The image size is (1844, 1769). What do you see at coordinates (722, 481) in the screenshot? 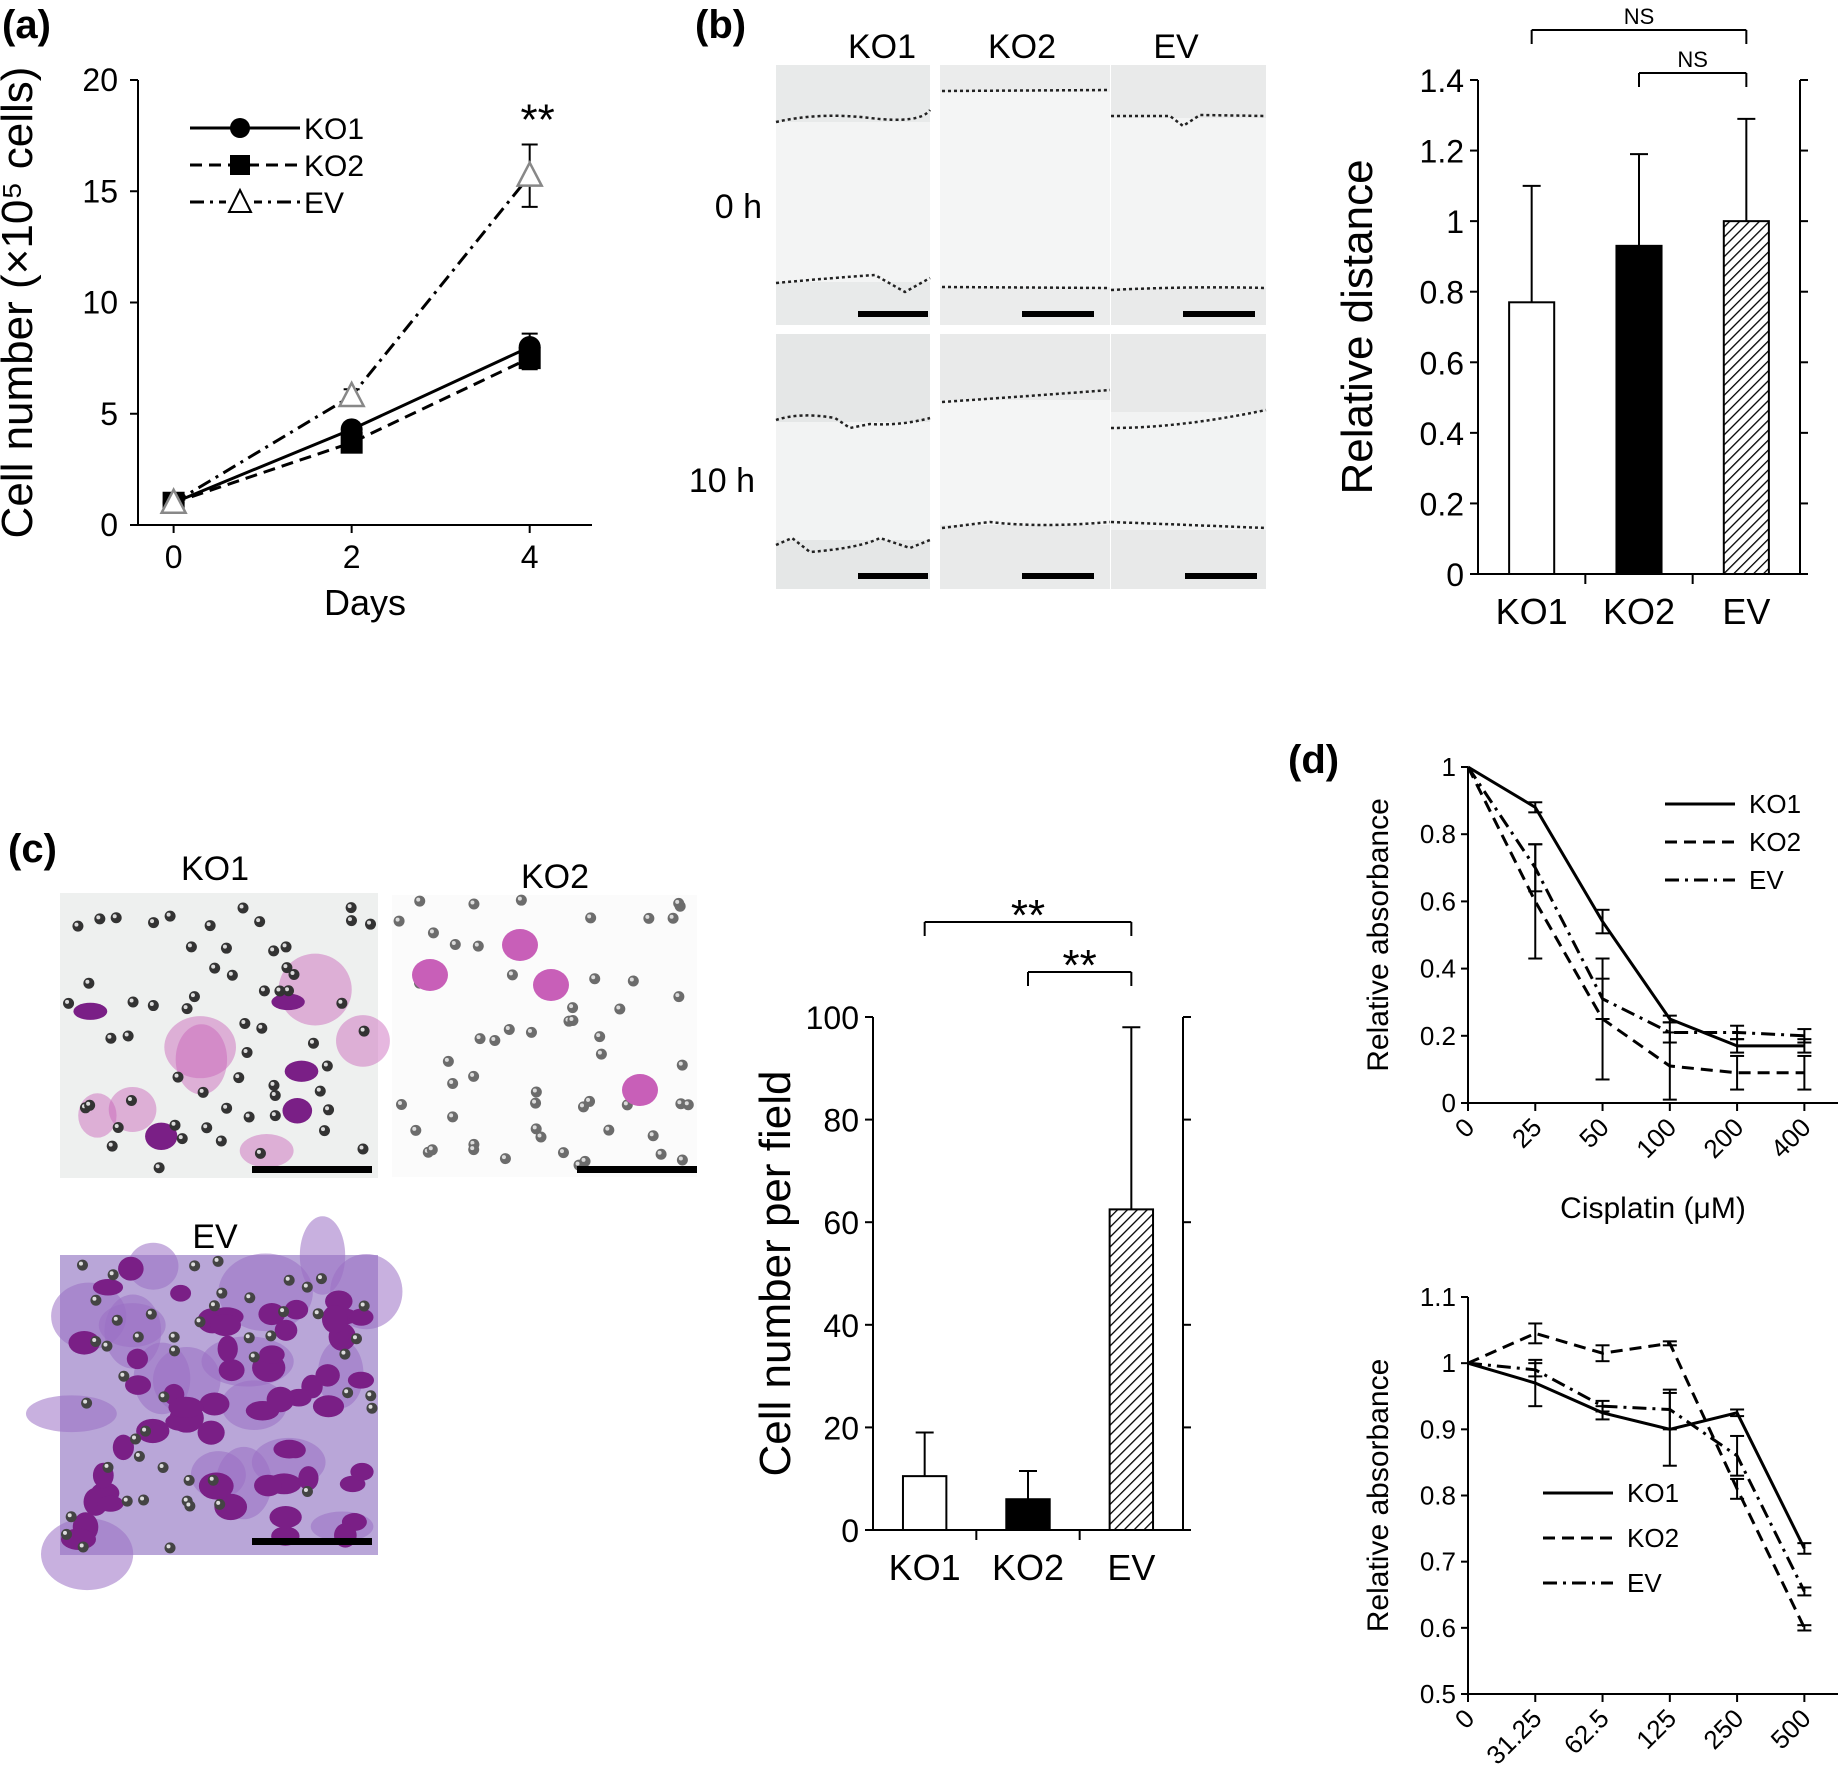
I see `scratch-row-label-10h: 10 h` at bounding box center [722, 481].